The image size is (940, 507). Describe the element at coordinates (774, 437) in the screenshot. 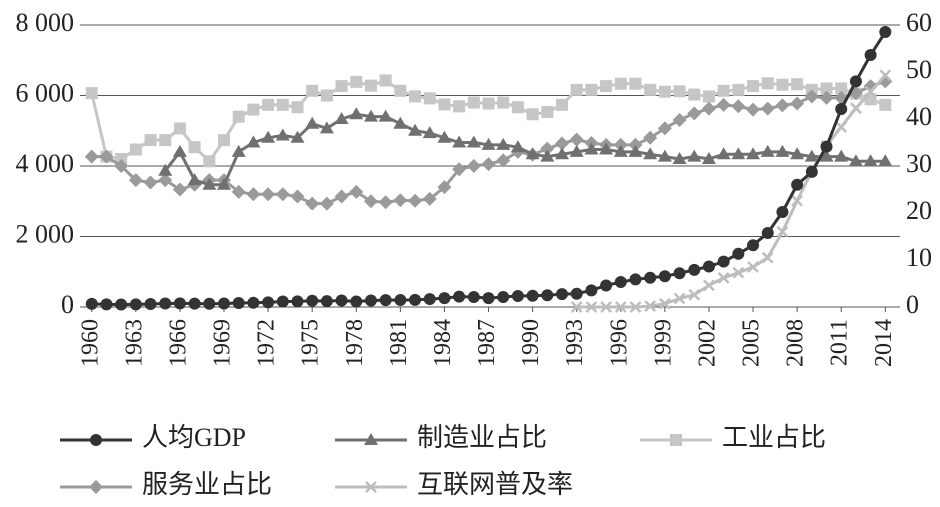

I see `legend-label: 工业占比` at that location.